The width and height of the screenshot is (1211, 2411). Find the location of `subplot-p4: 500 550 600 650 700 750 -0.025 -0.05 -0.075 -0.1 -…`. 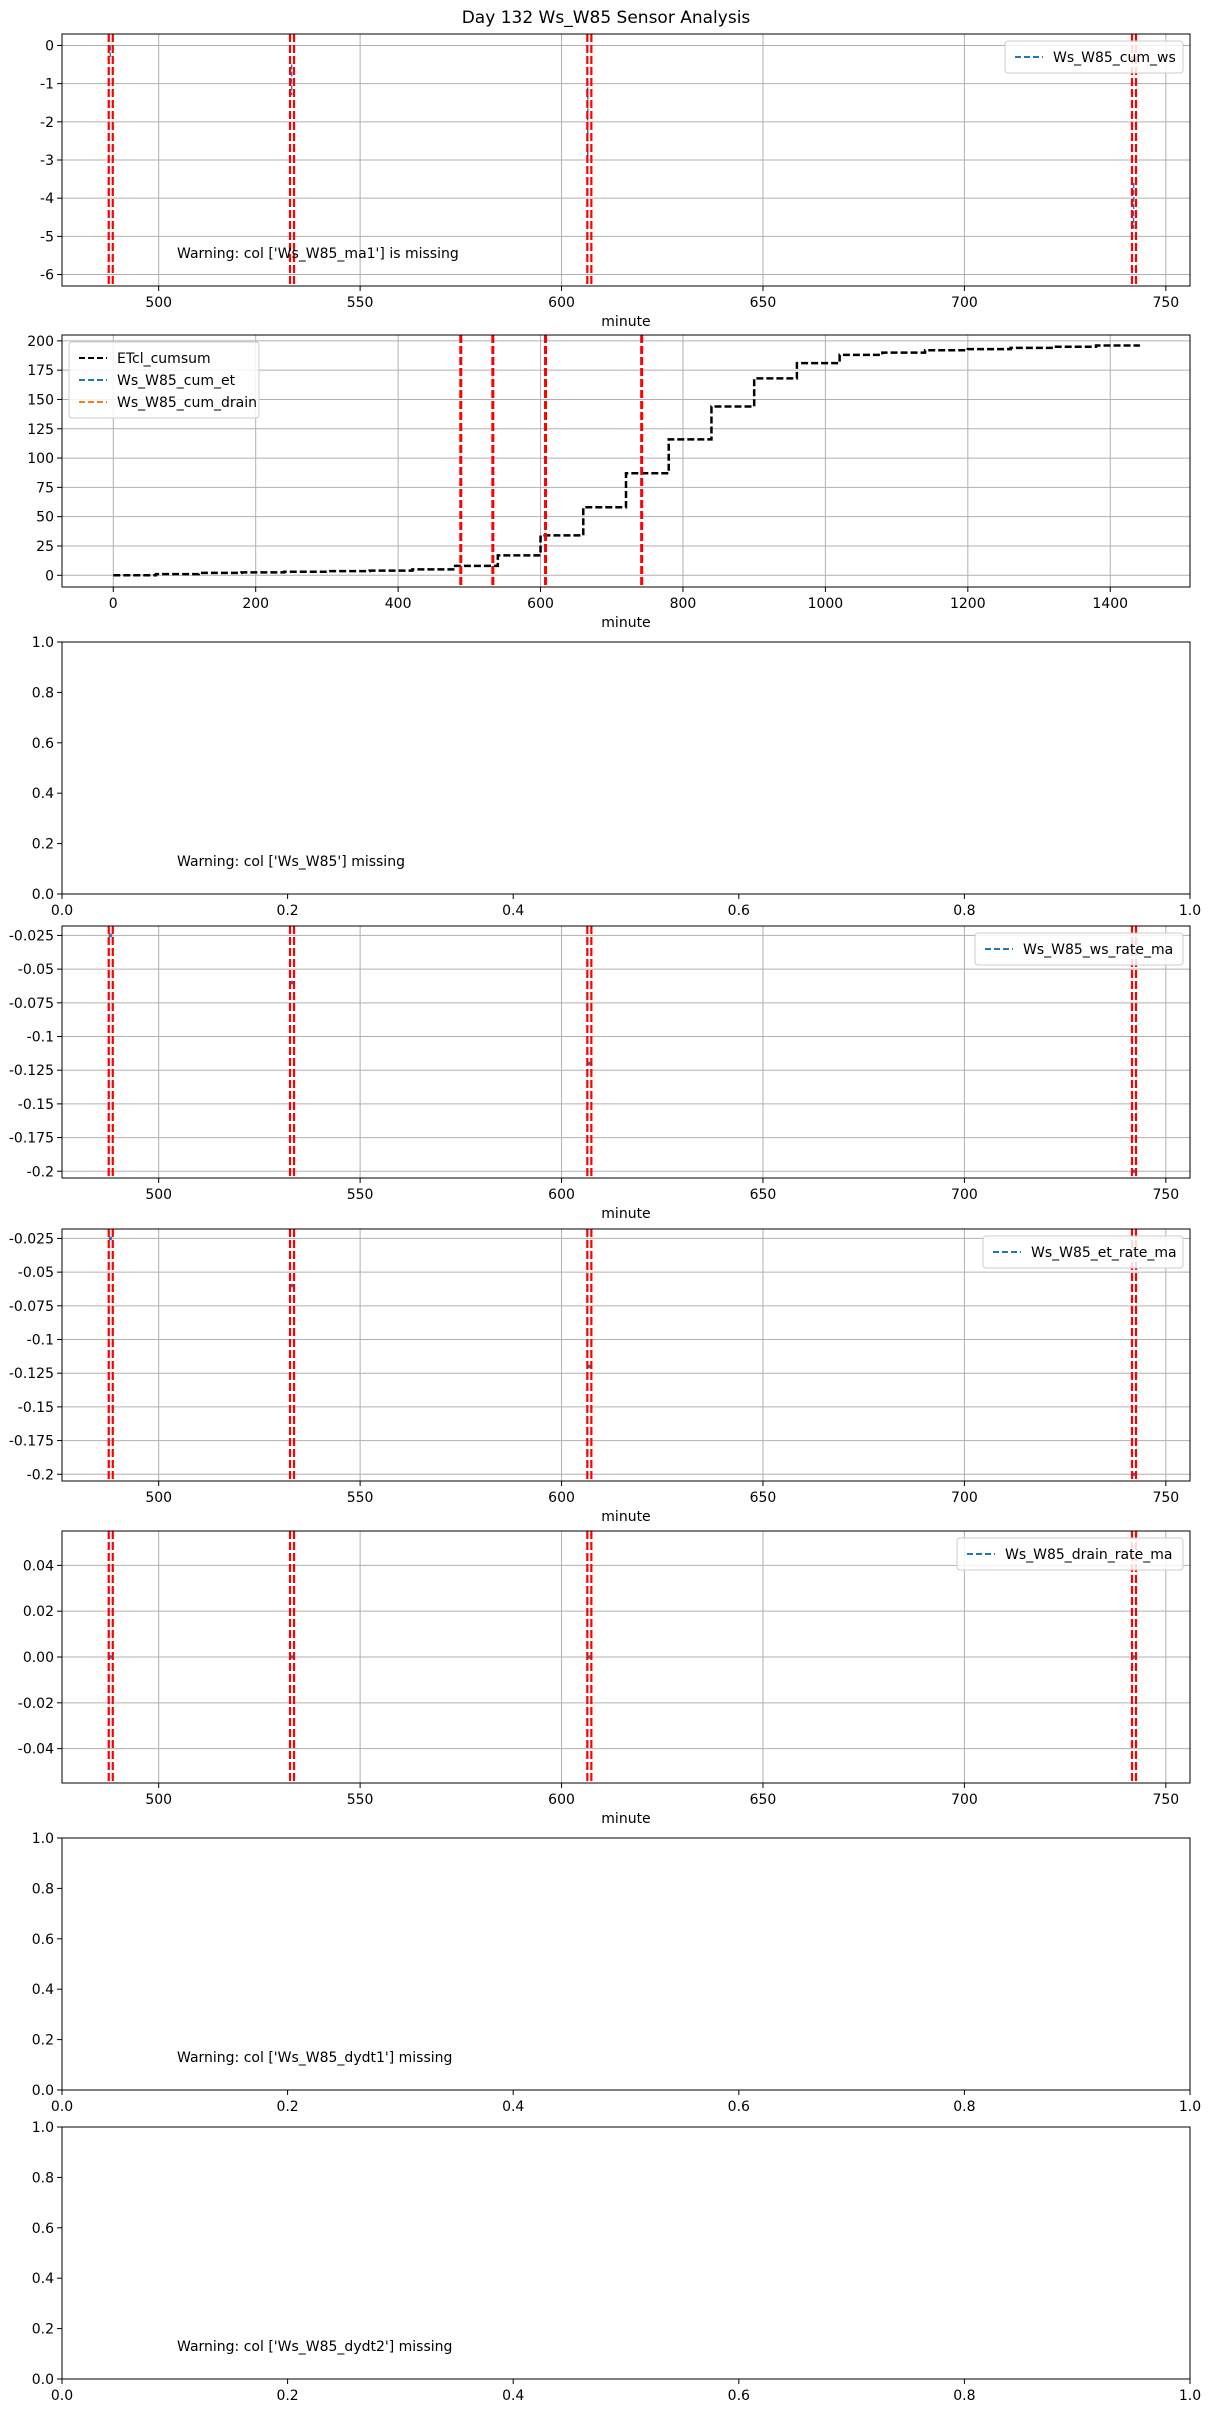

subplot-p4: 500 550 600 650 700 750 -0.025 -0.05 -0.075 -0.1 -… is located at coordinates (600, 1073).